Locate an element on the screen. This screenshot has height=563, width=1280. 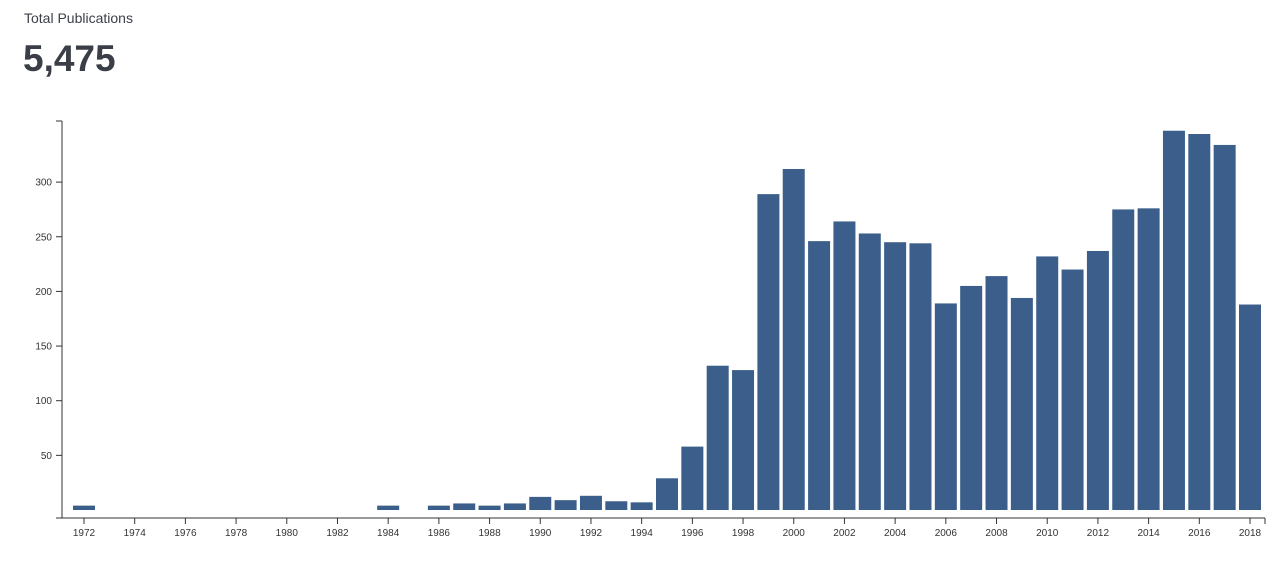
x-tick-label: 2010 is located at coordinates (1047, 533).